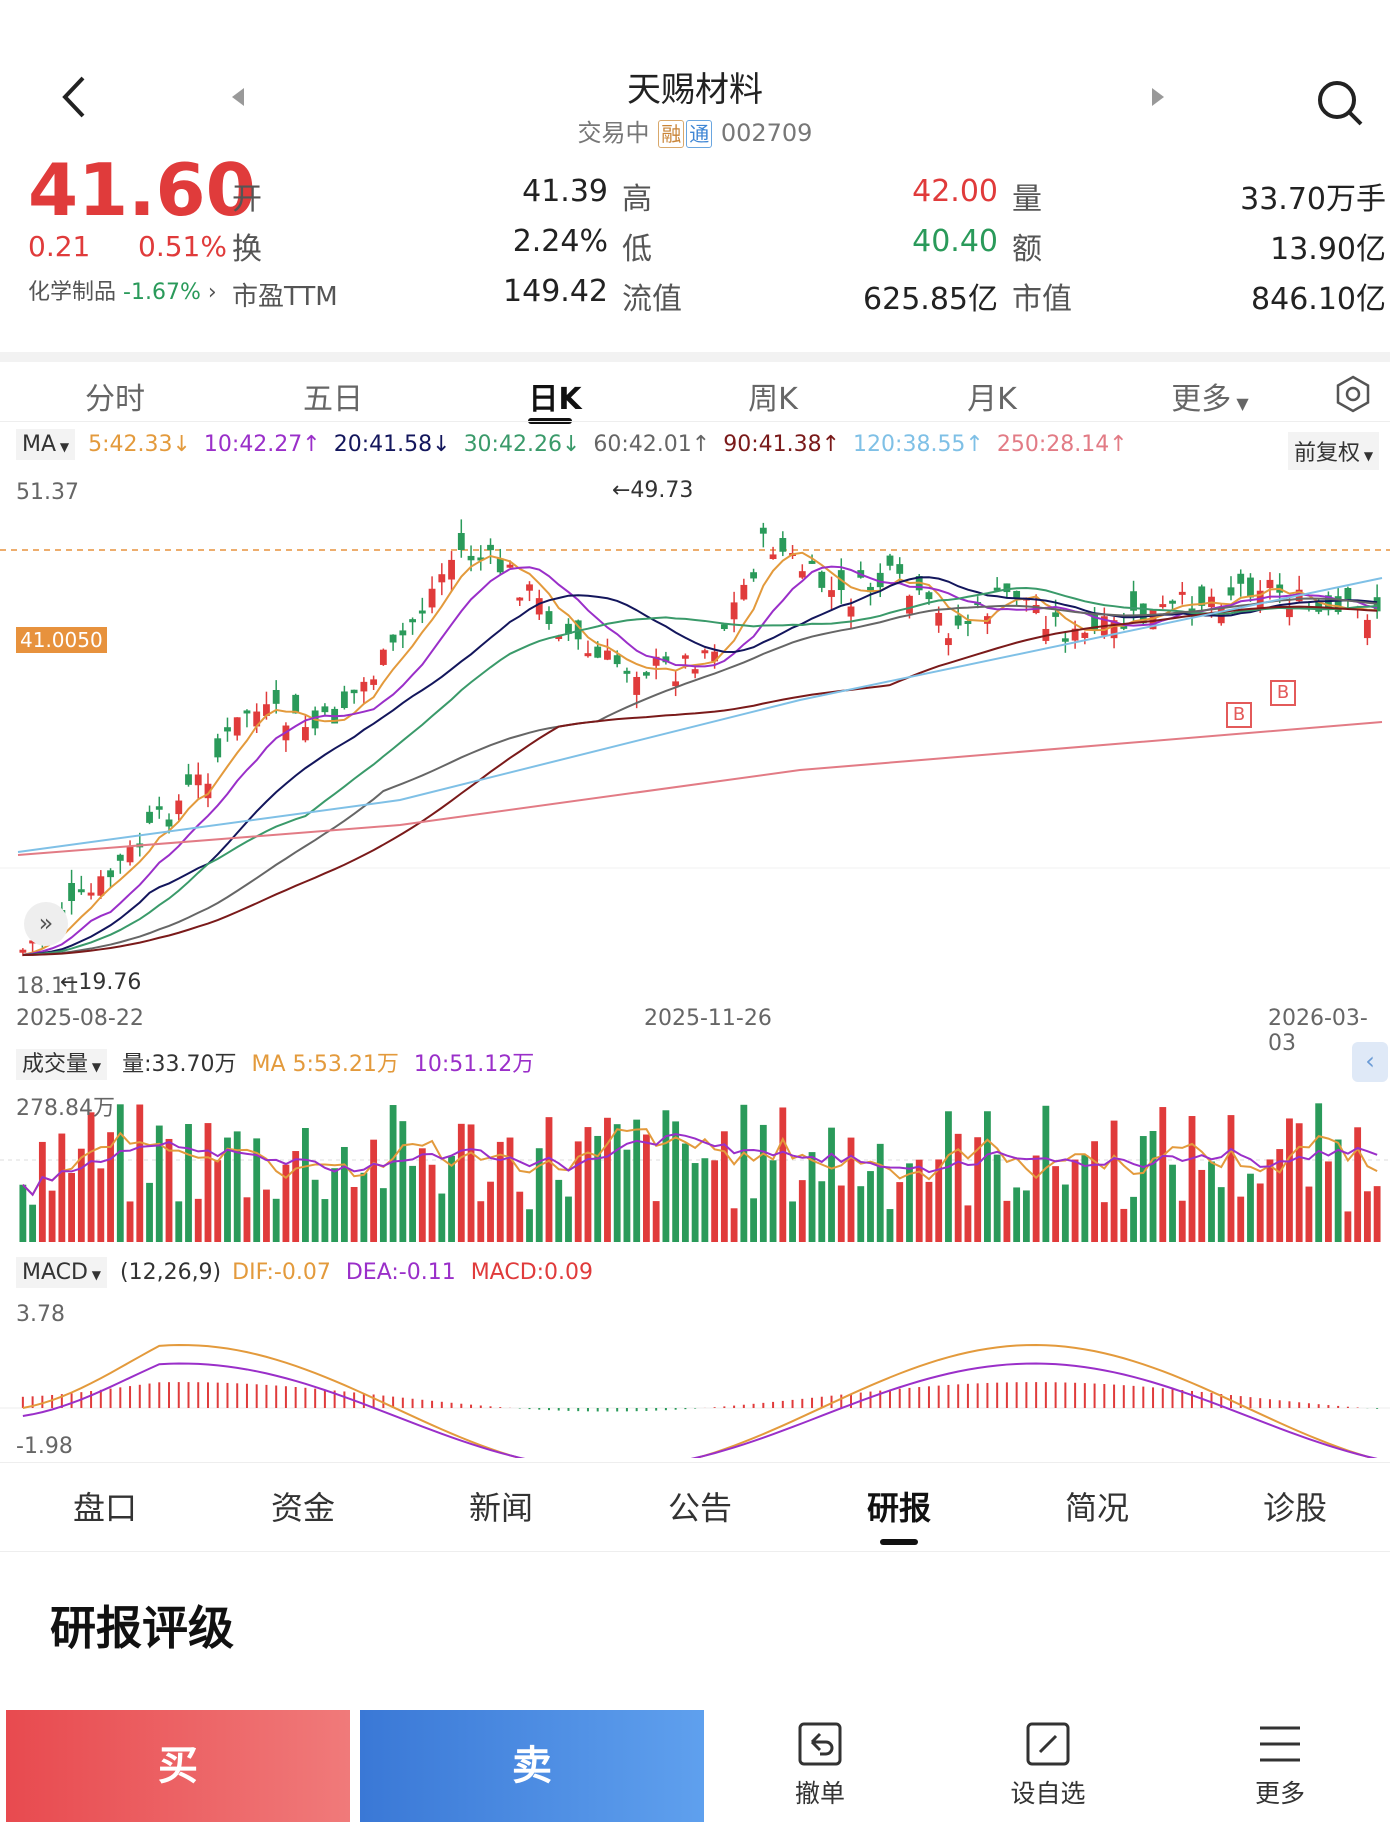 The height and width of the screenshot is (1822, 1390). Describe the element at coordinates (142, 190) in the screenshot. I see `last-price: 41.60` at that location.